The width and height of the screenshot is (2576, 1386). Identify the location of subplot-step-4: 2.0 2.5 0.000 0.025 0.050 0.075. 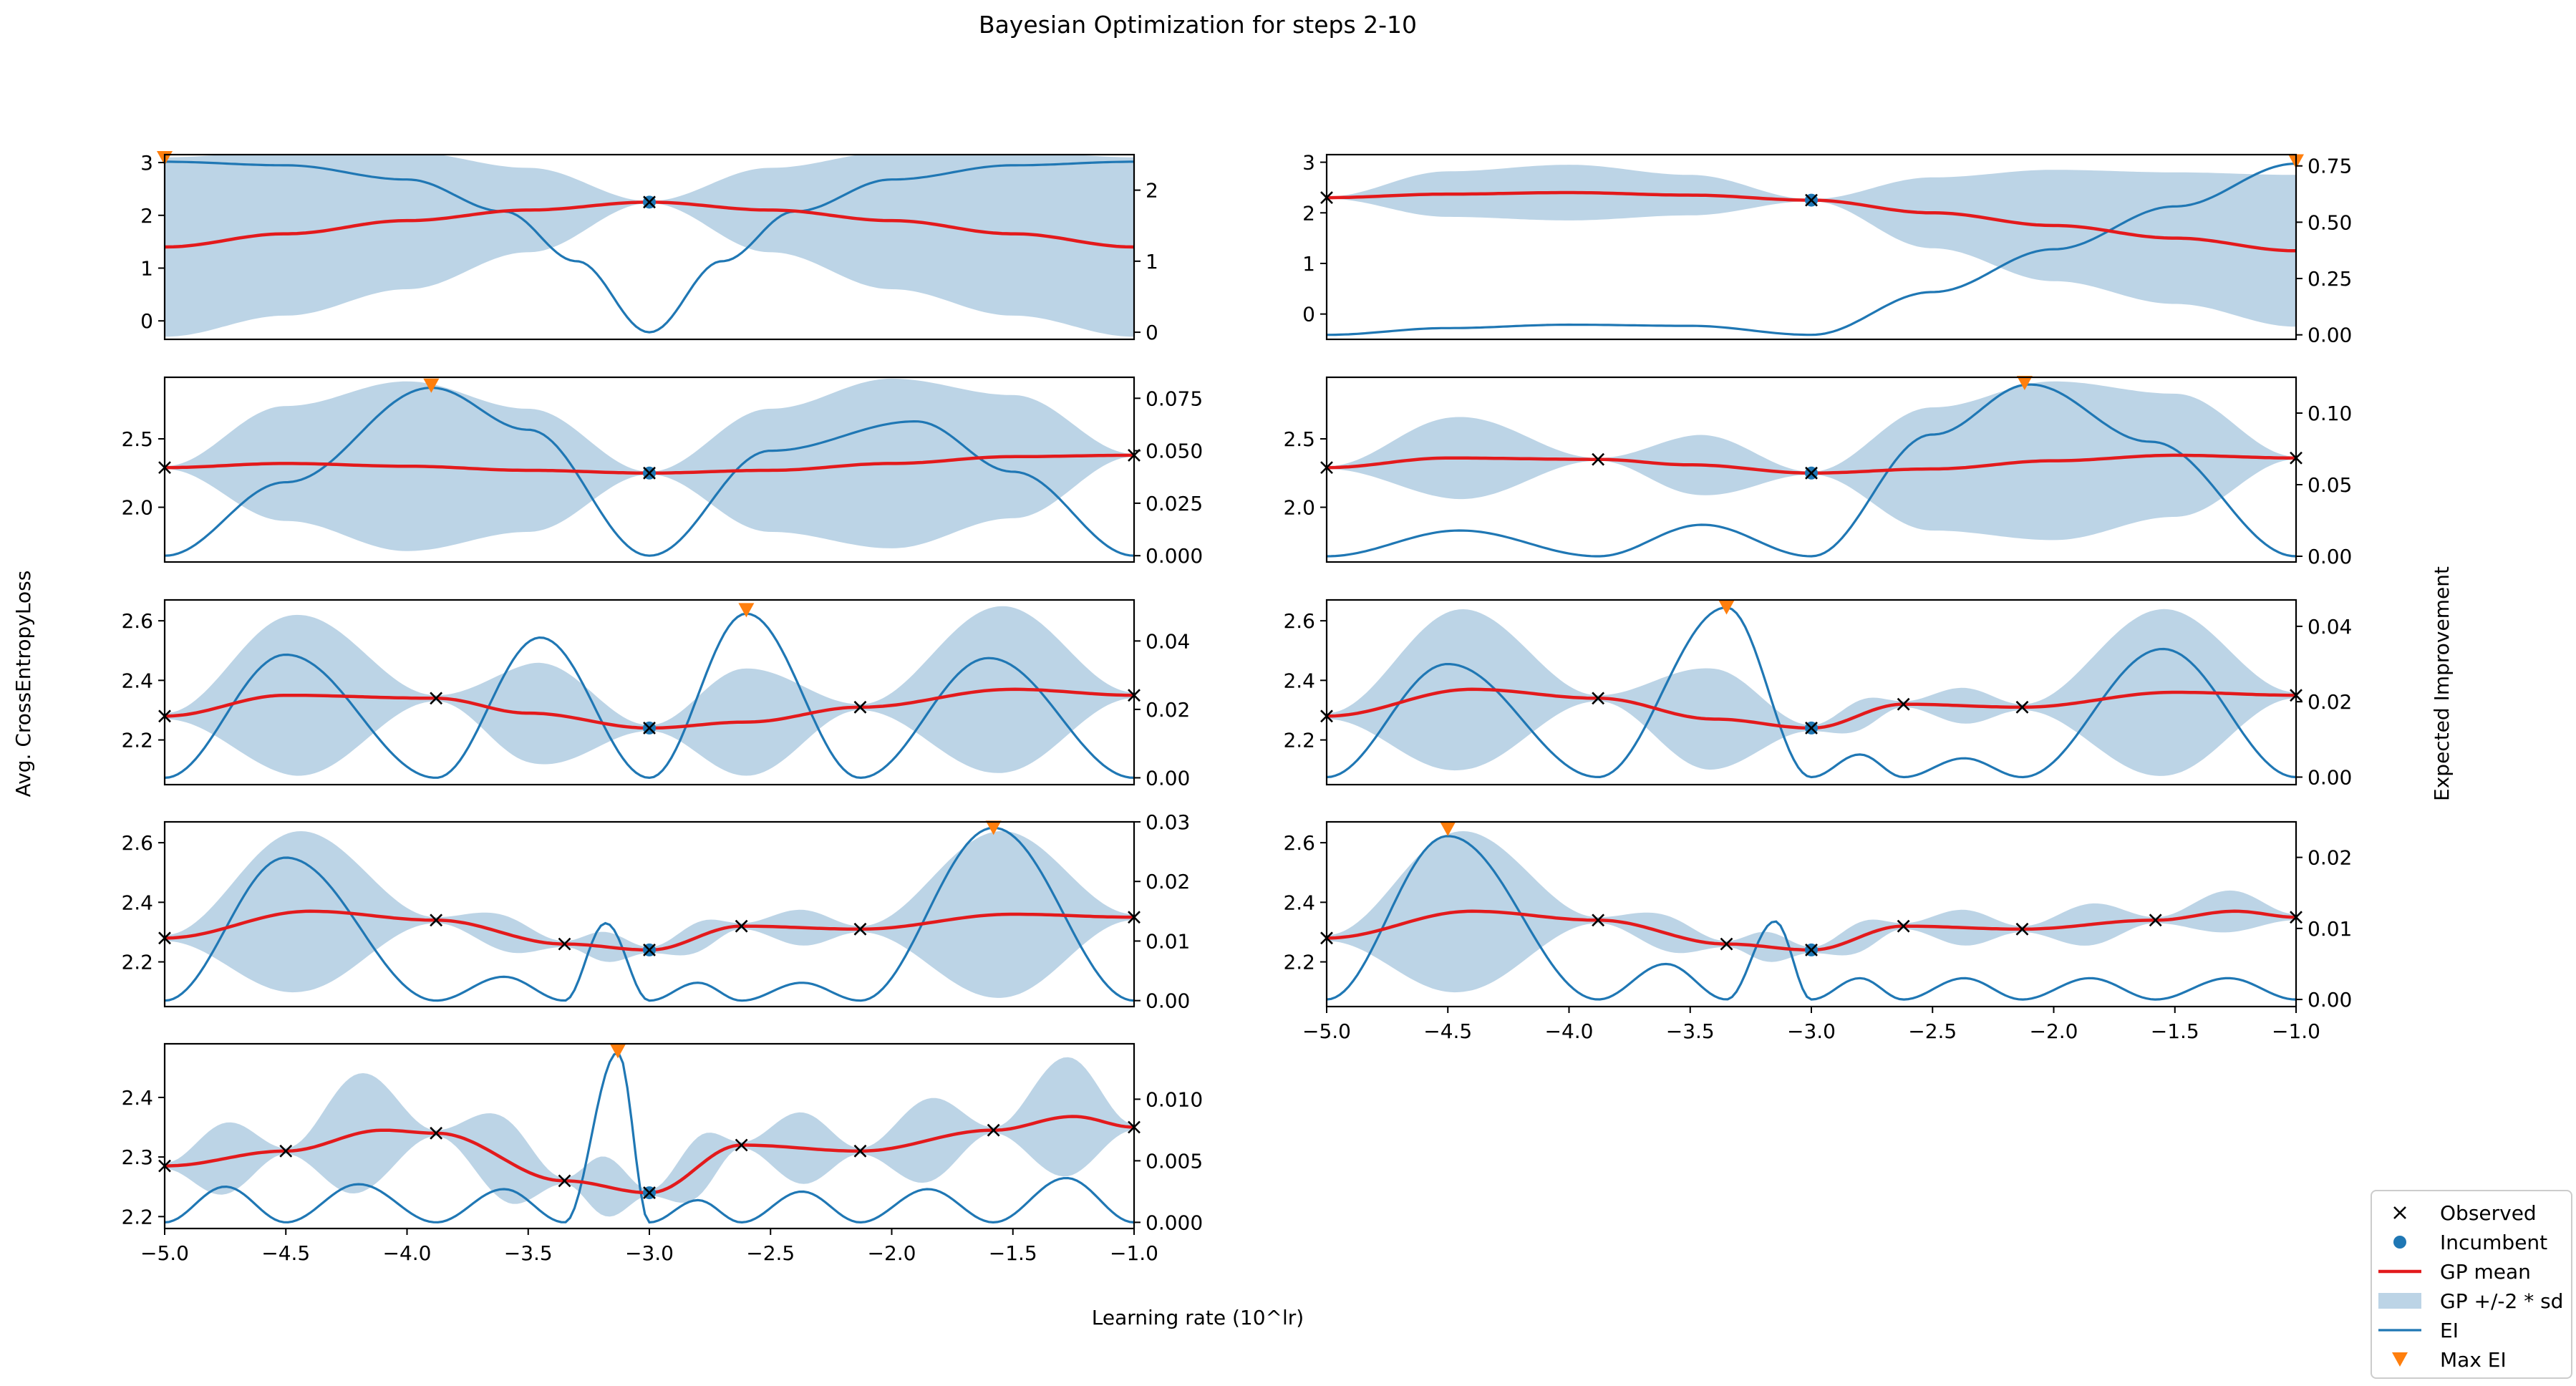
(662, 472).